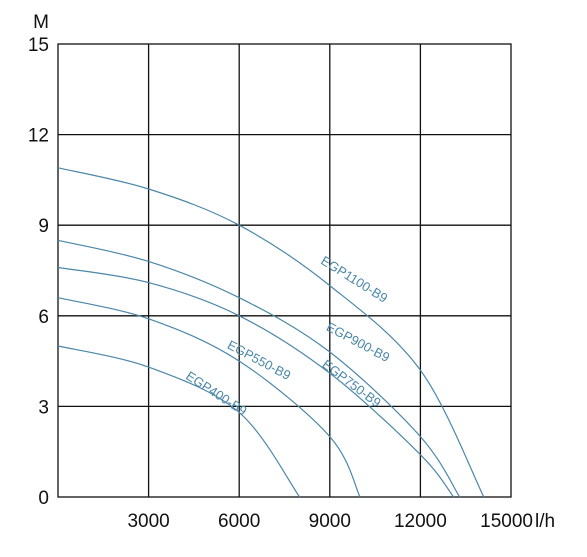 Image resolution: width=587 pixels, height=557 pixels. What do you see at coordinates (420, 521) in the screenshot?
I see `x-tick-label: 12000` at bounding box center [420, 521].